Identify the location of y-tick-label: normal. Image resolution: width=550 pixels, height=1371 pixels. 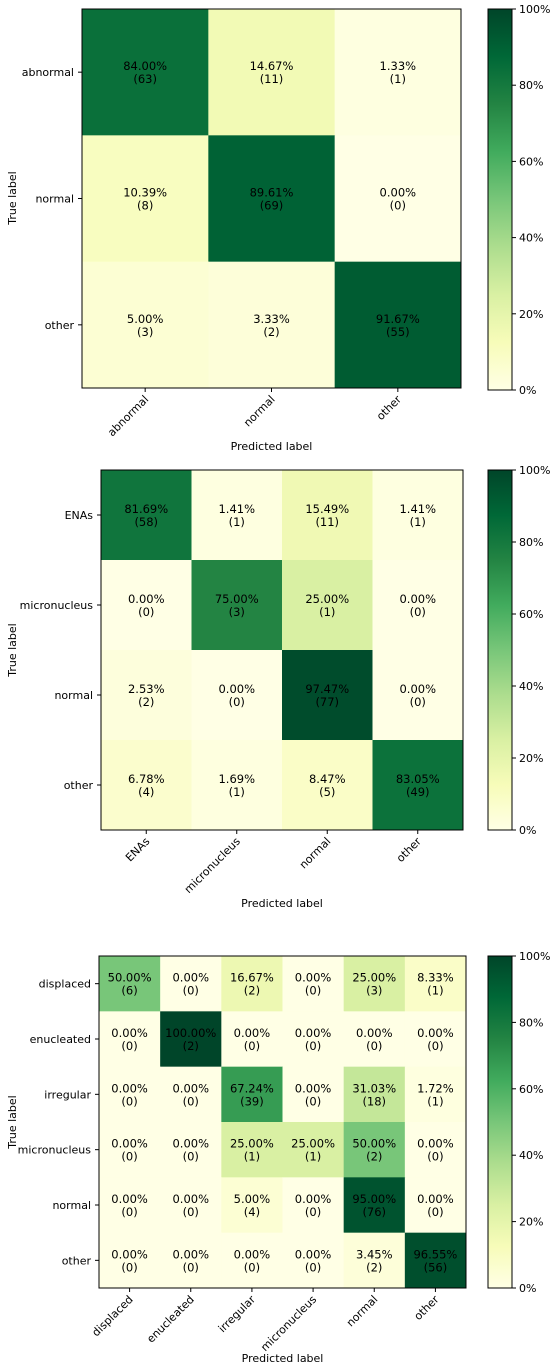
(71, 1205).